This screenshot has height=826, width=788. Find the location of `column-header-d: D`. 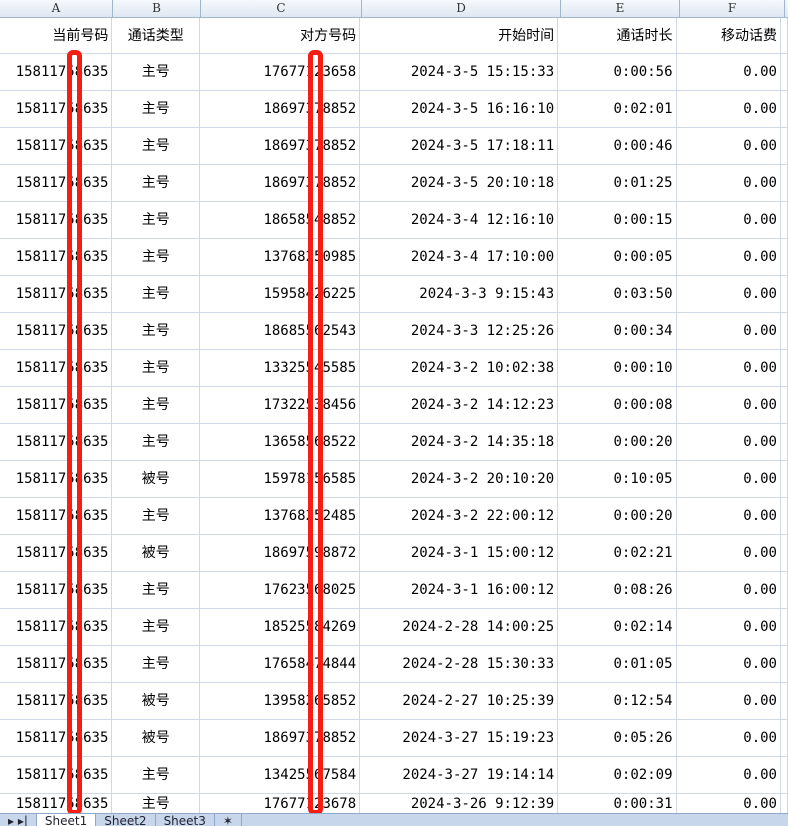

column-header-d: D is located at coordinates (461, 8).